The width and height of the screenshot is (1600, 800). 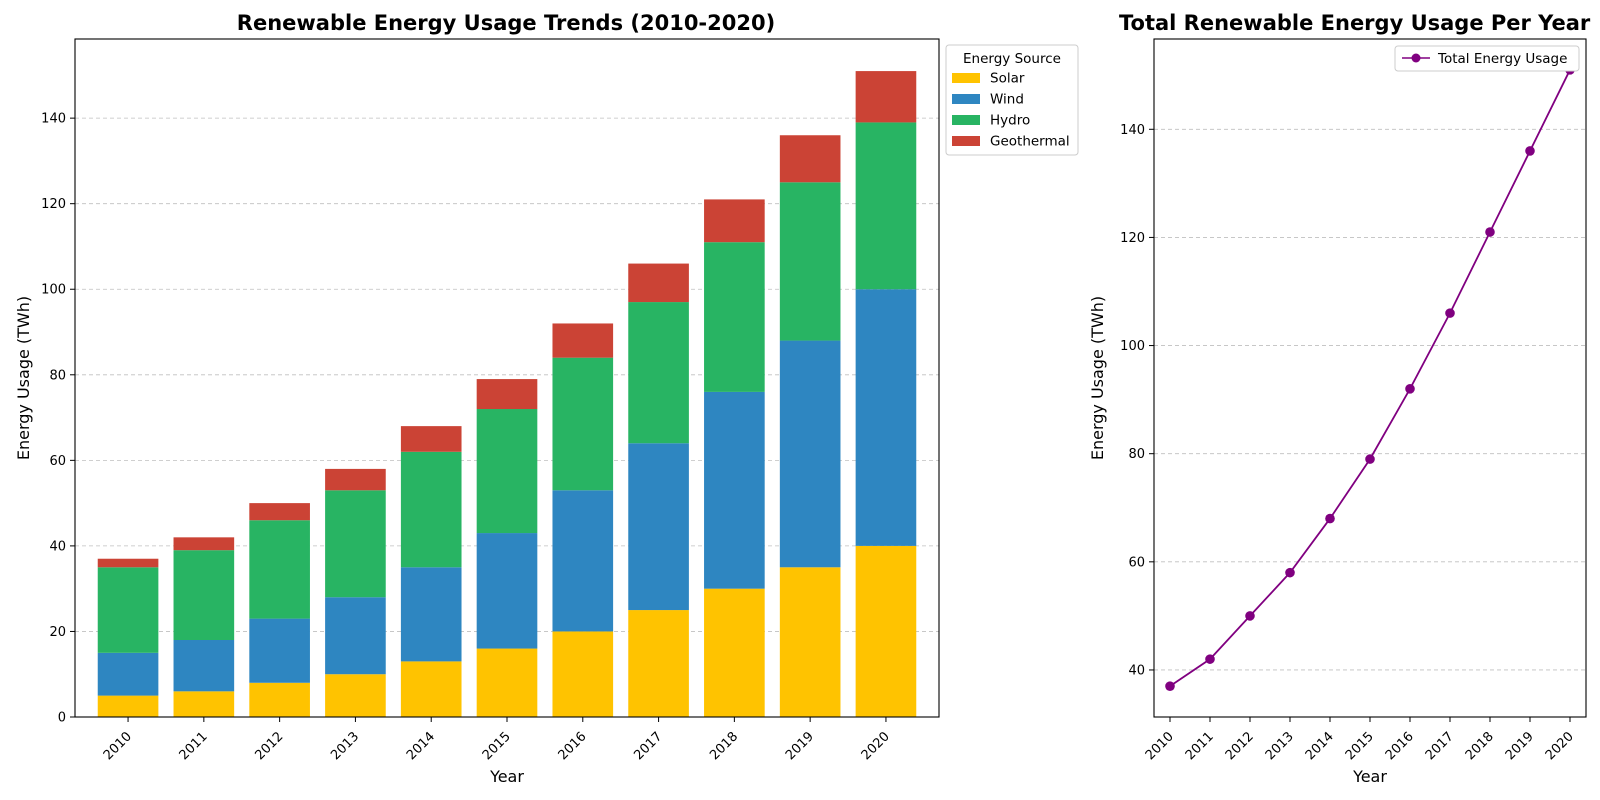 I want to click on y-axis-ticks: 0 20 40 60 80 100 120 140, so click(x=58, y=419).